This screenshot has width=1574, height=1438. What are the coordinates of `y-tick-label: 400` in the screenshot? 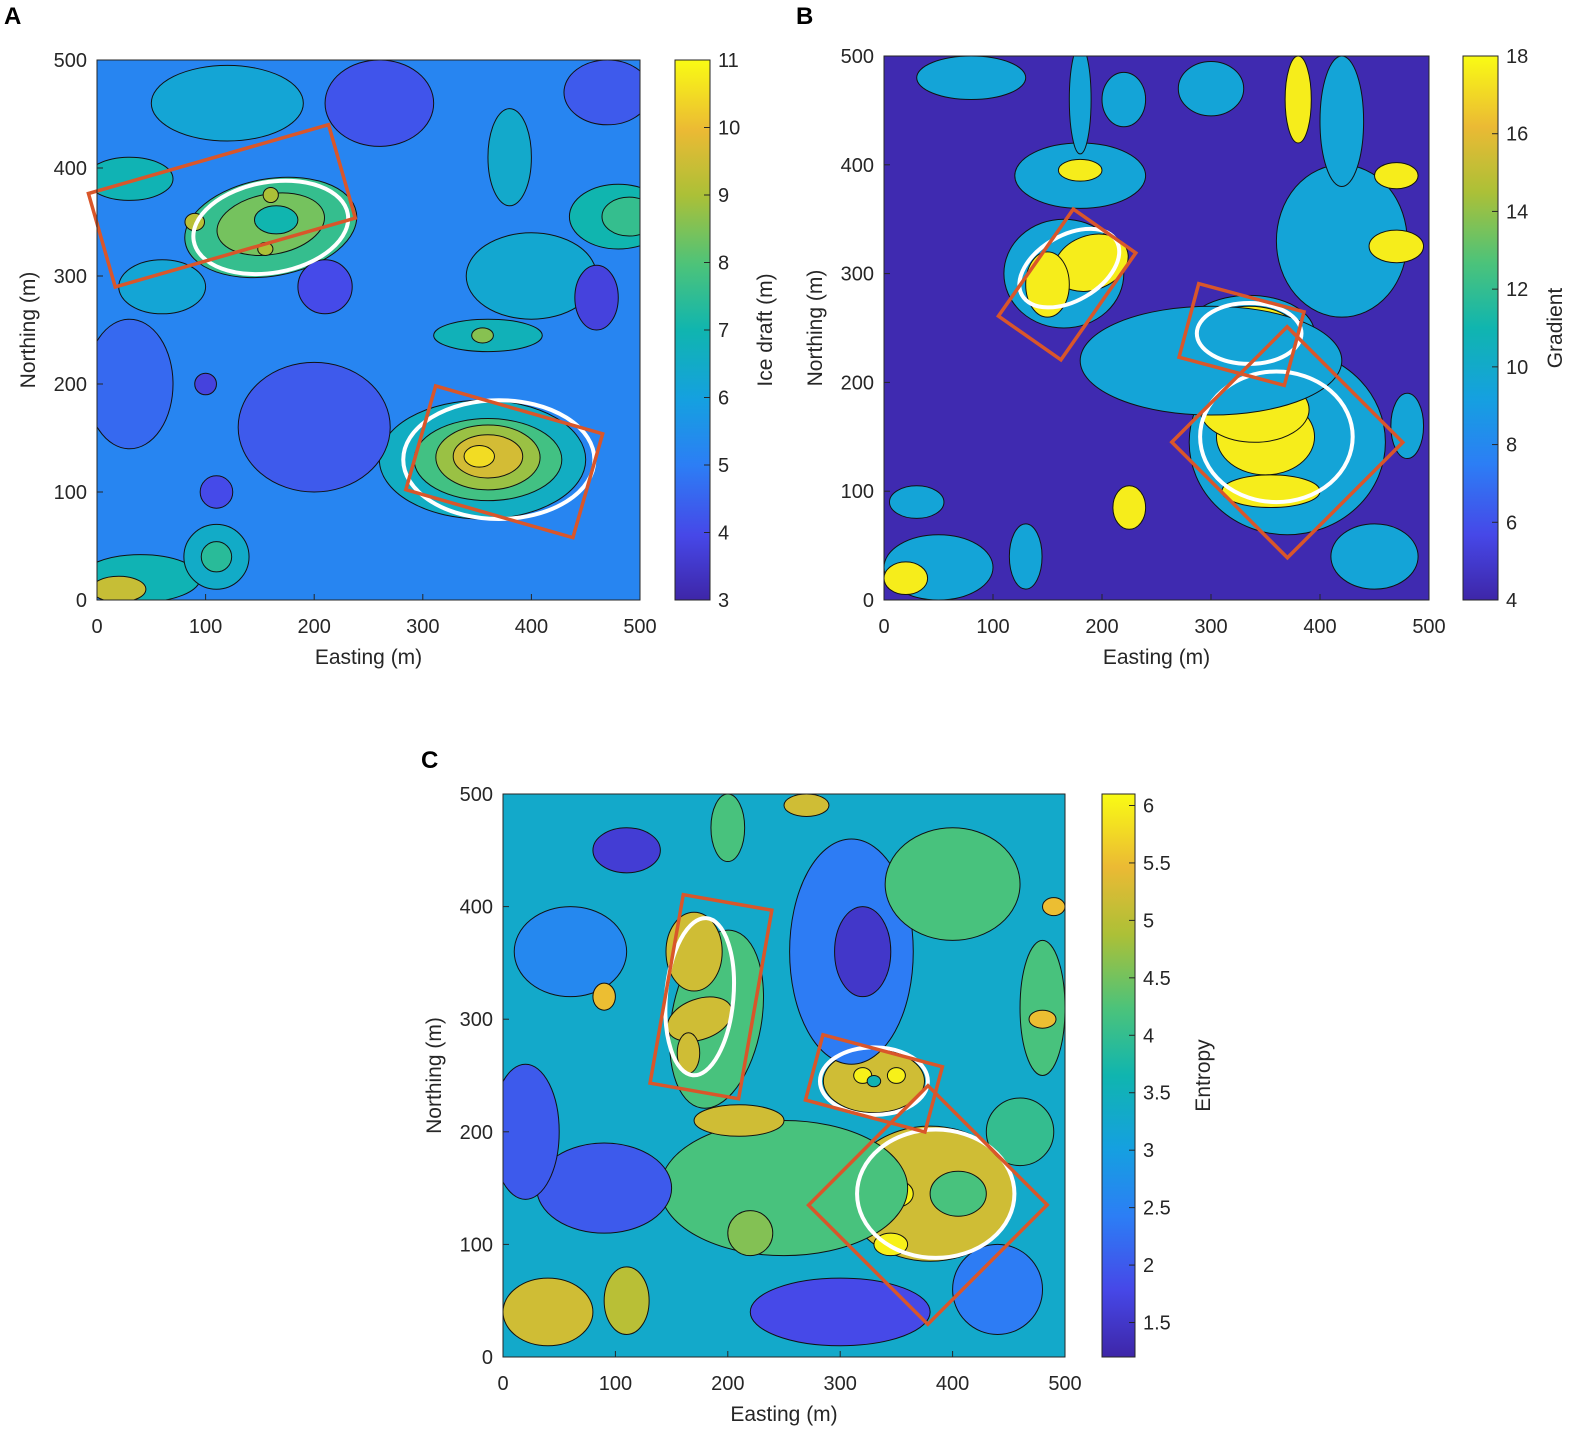 It's located at (857, 166).